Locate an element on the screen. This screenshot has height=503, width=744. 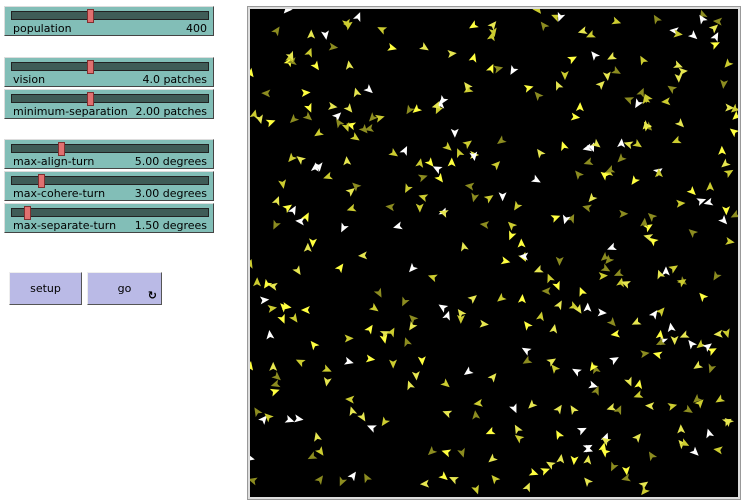
slider-max-cohere-turn: max-cohere-turn 3.00 degrees is located at coordinates (109, 186).